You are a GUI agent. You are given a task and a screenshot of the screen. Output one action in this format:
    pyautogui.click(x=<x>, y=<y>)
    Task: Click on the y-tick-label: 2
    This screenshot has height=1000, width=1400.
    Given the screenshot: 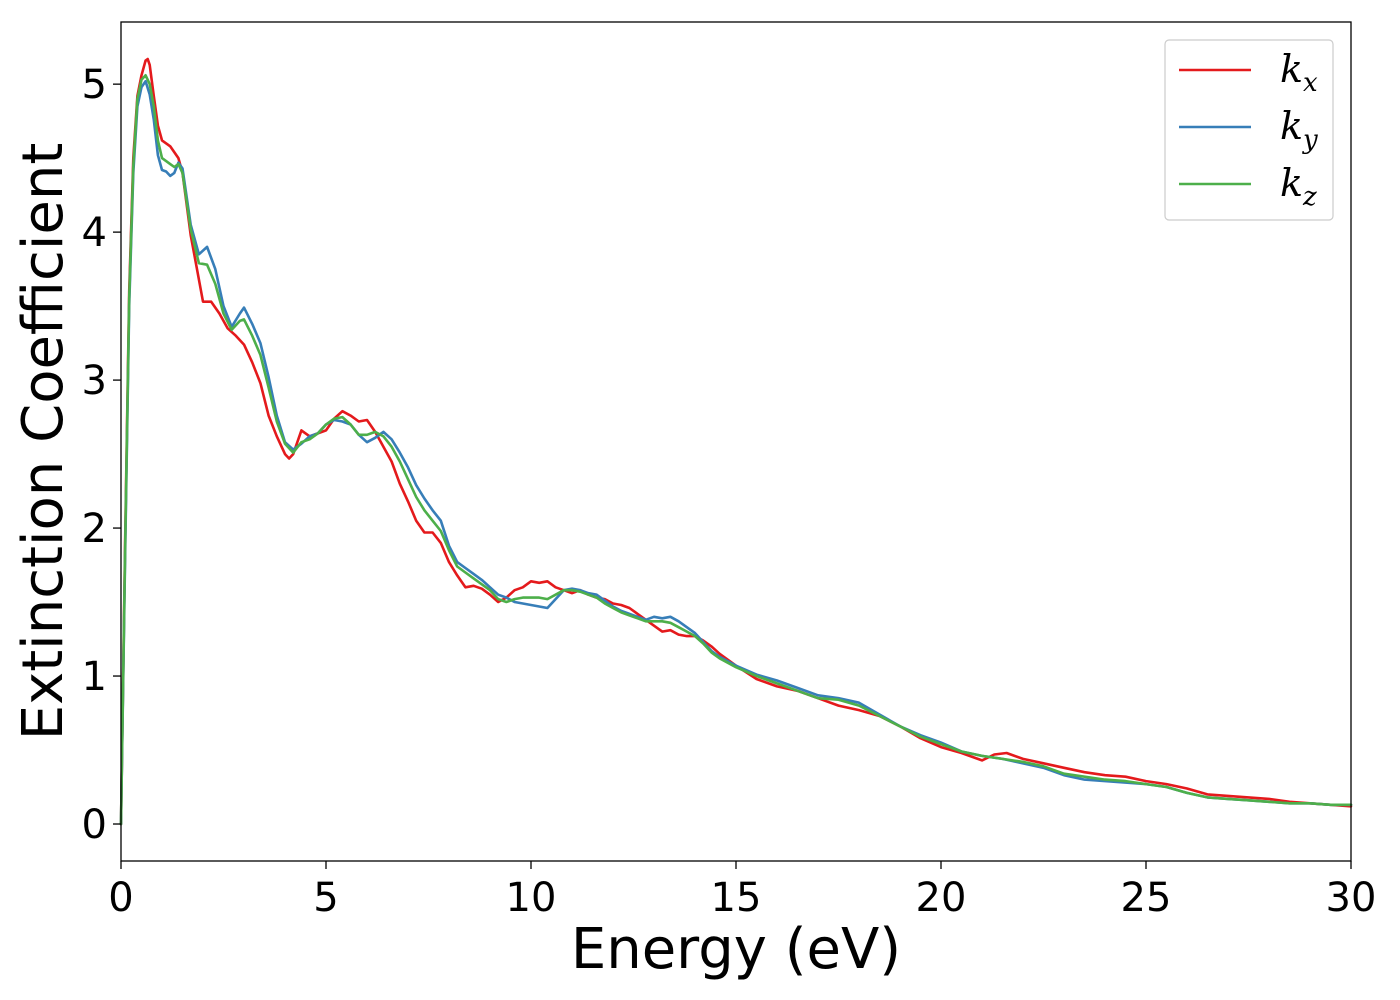 What is the action you would take?
    pyautogui.click(x=94, y=529)
    